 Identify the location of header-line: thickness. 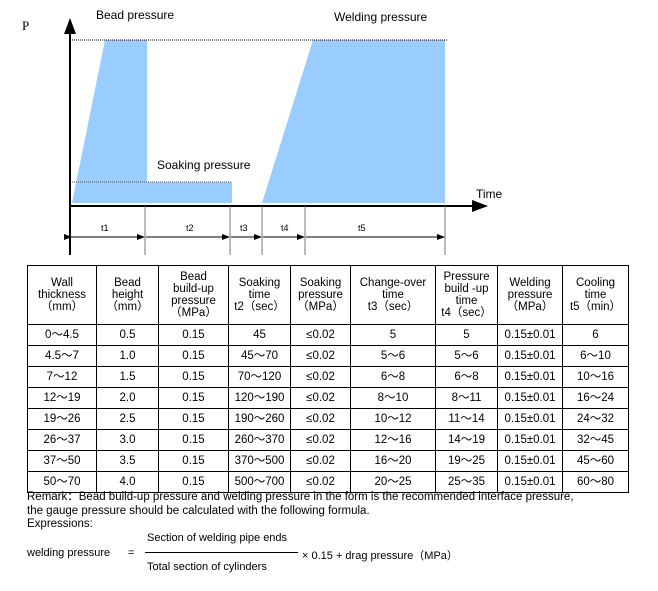
(62, 295).